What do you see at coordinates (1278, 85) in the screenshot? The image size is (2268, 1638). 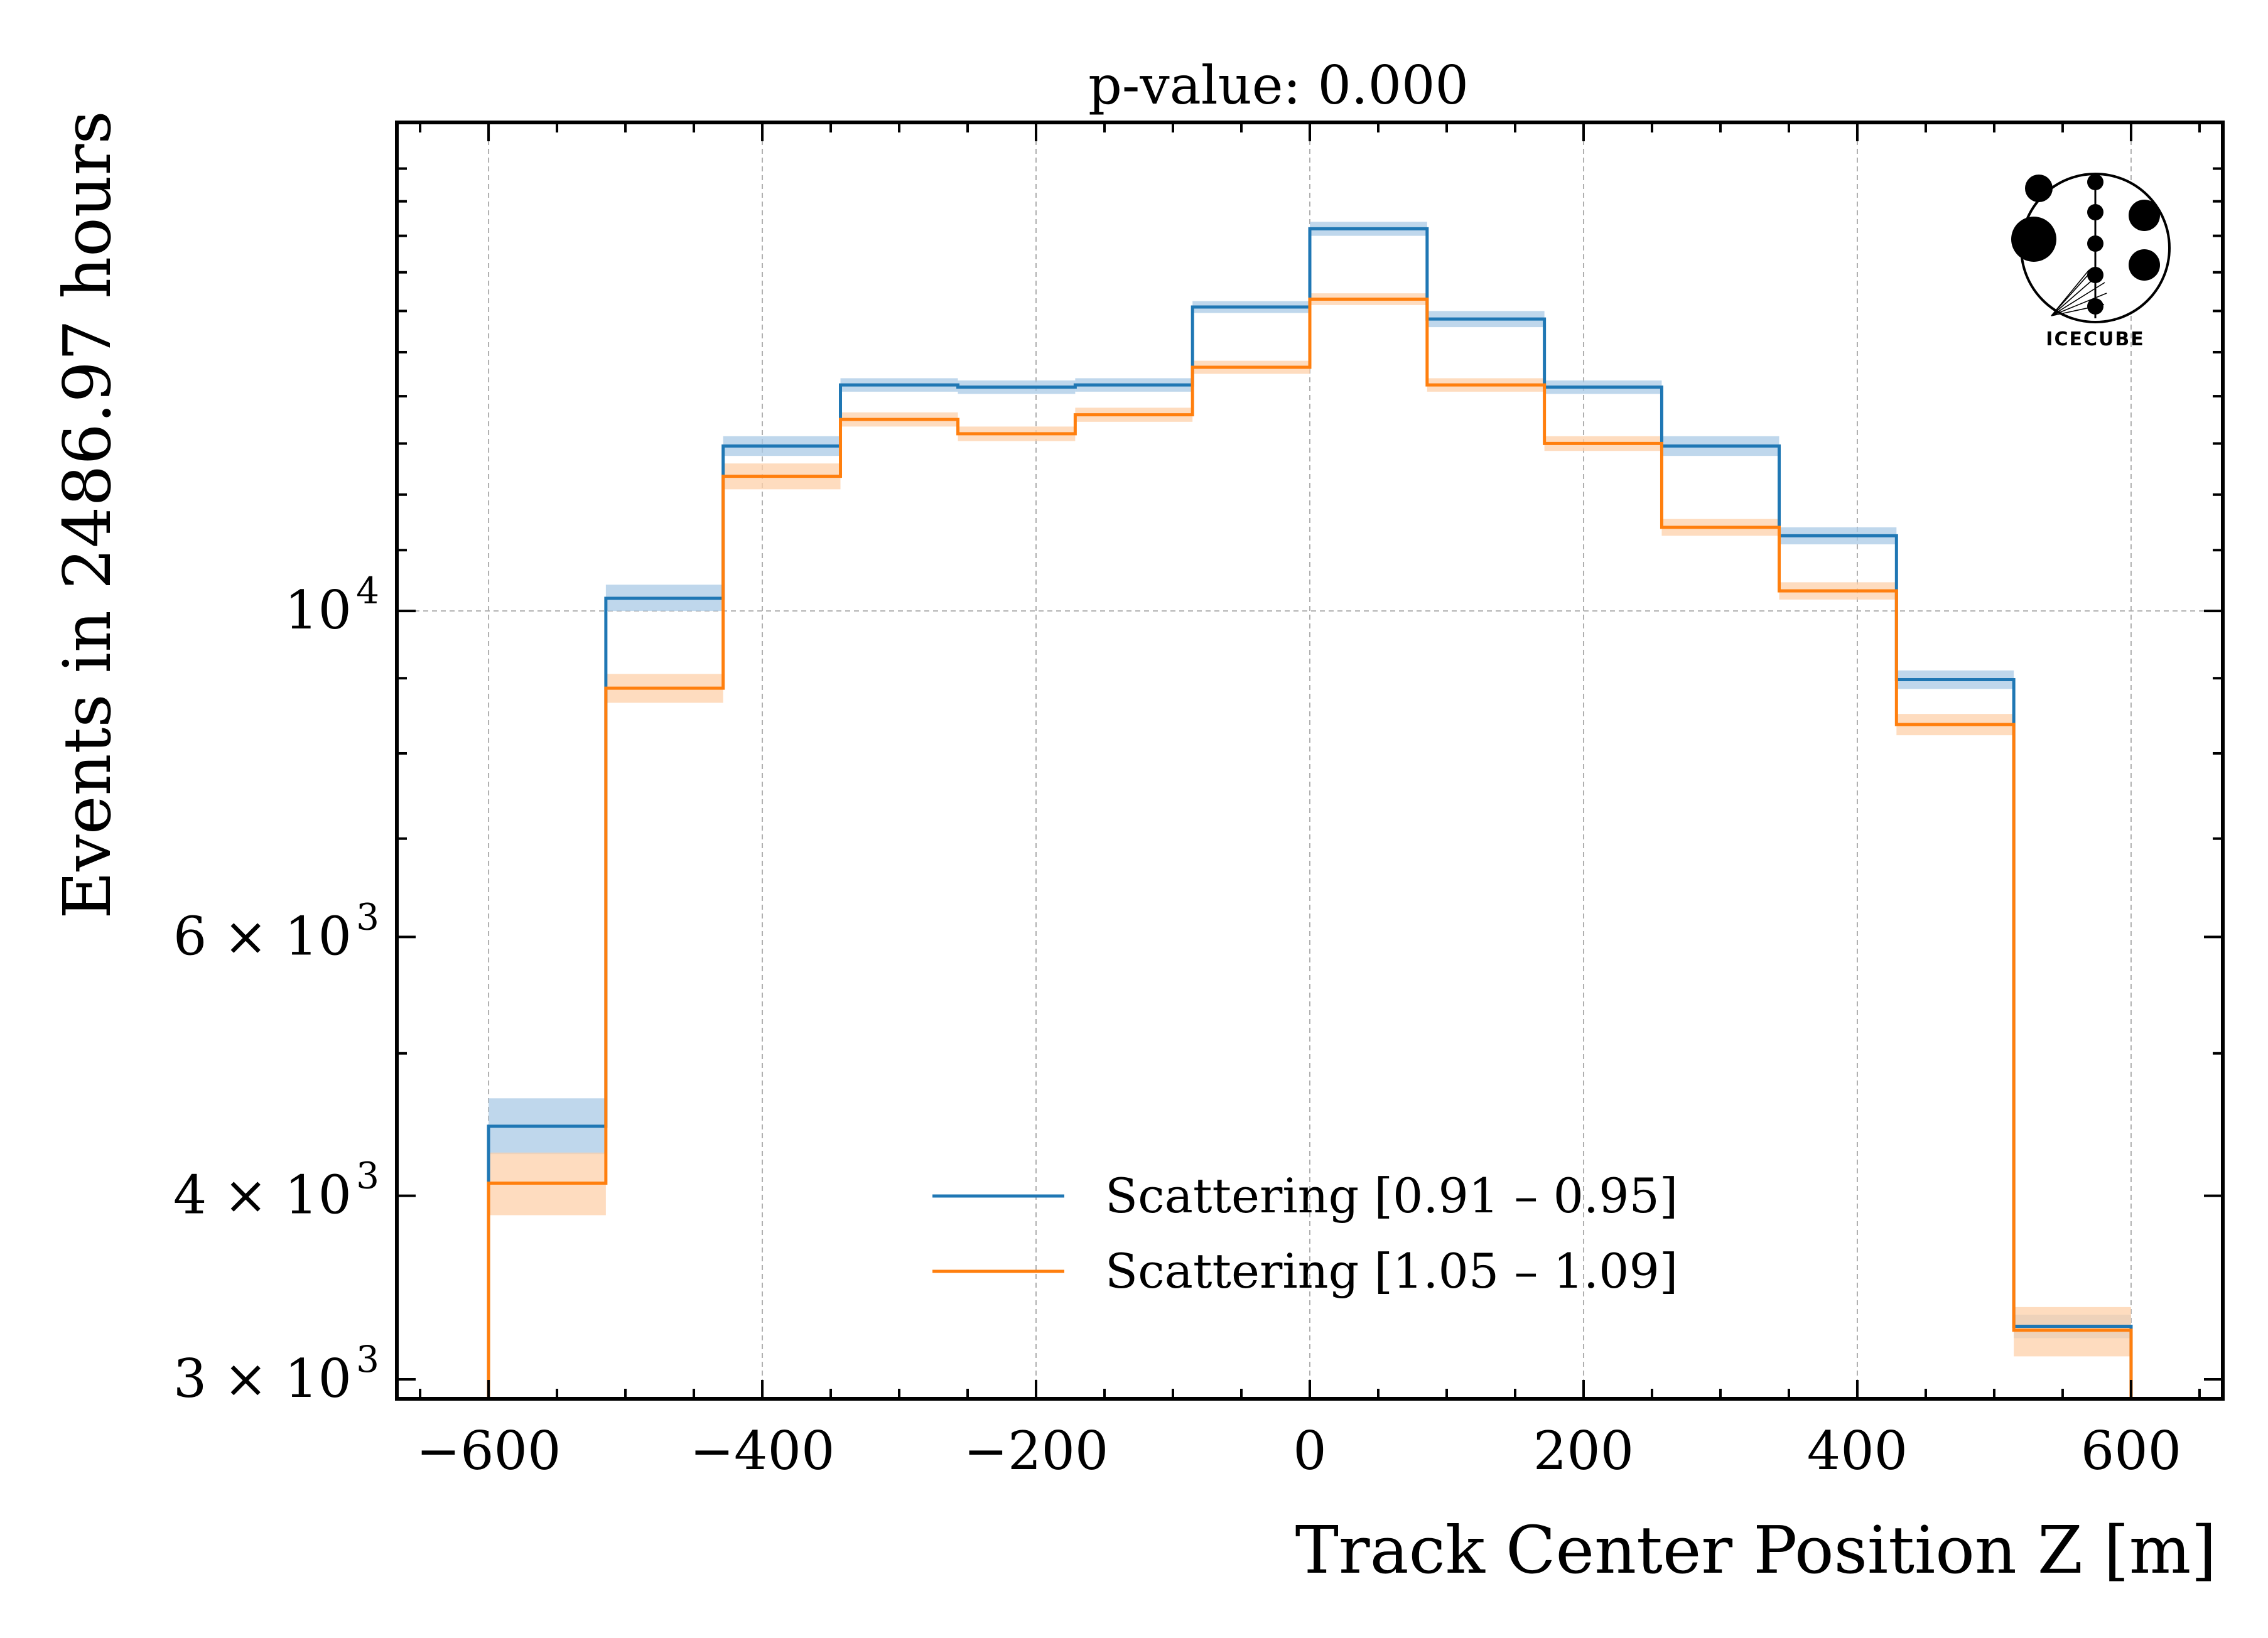 I see `chart-title: p-value: 0.000` at bounding box center [1278, 85].